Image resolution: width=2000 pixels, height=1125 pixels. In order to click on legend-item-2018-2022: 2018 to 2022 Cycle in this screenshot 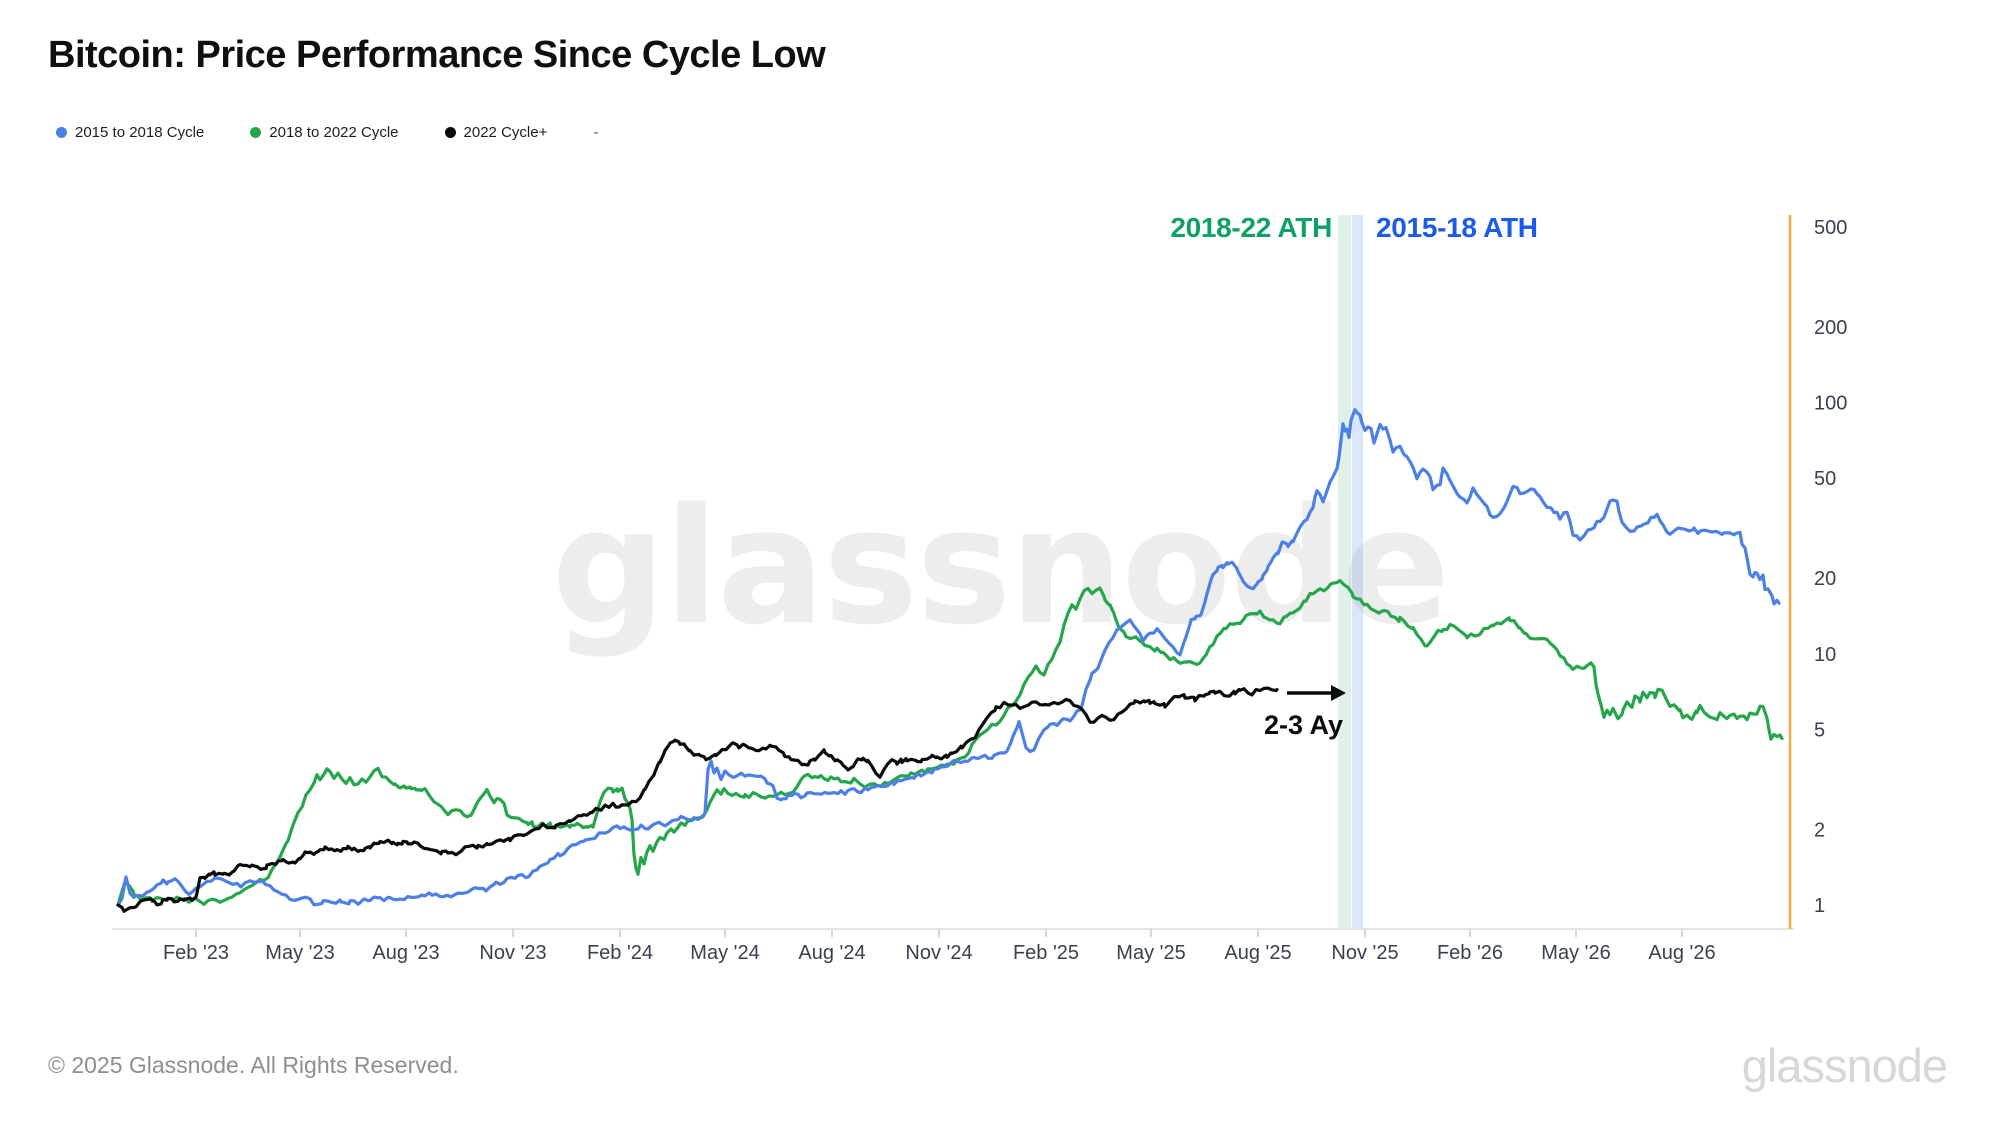, I will do `click(324, 132)`.